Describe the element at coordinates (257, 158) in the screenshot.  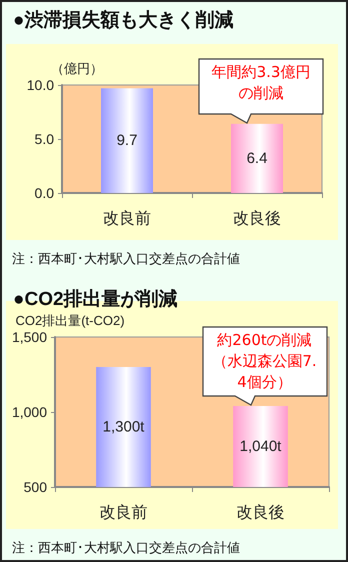
I see `data-label: 6.4` at that location.